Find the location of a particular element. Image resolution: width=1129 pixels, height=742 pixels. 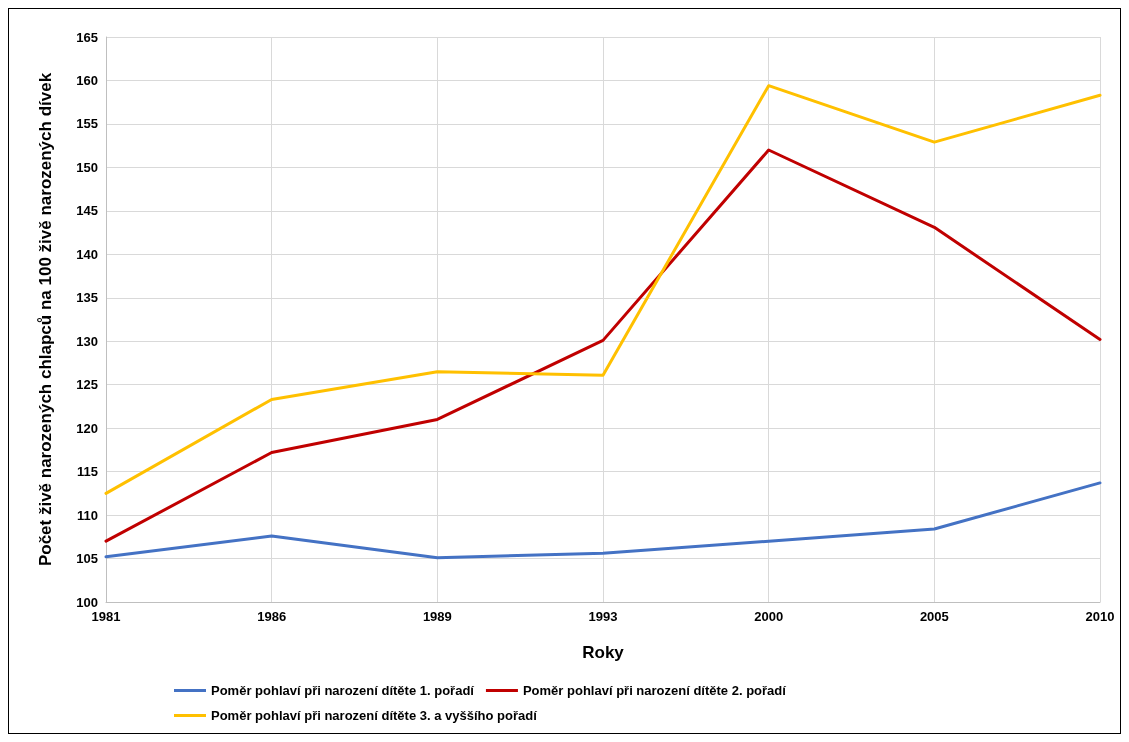

line-series is located at coordinates (603, 520).